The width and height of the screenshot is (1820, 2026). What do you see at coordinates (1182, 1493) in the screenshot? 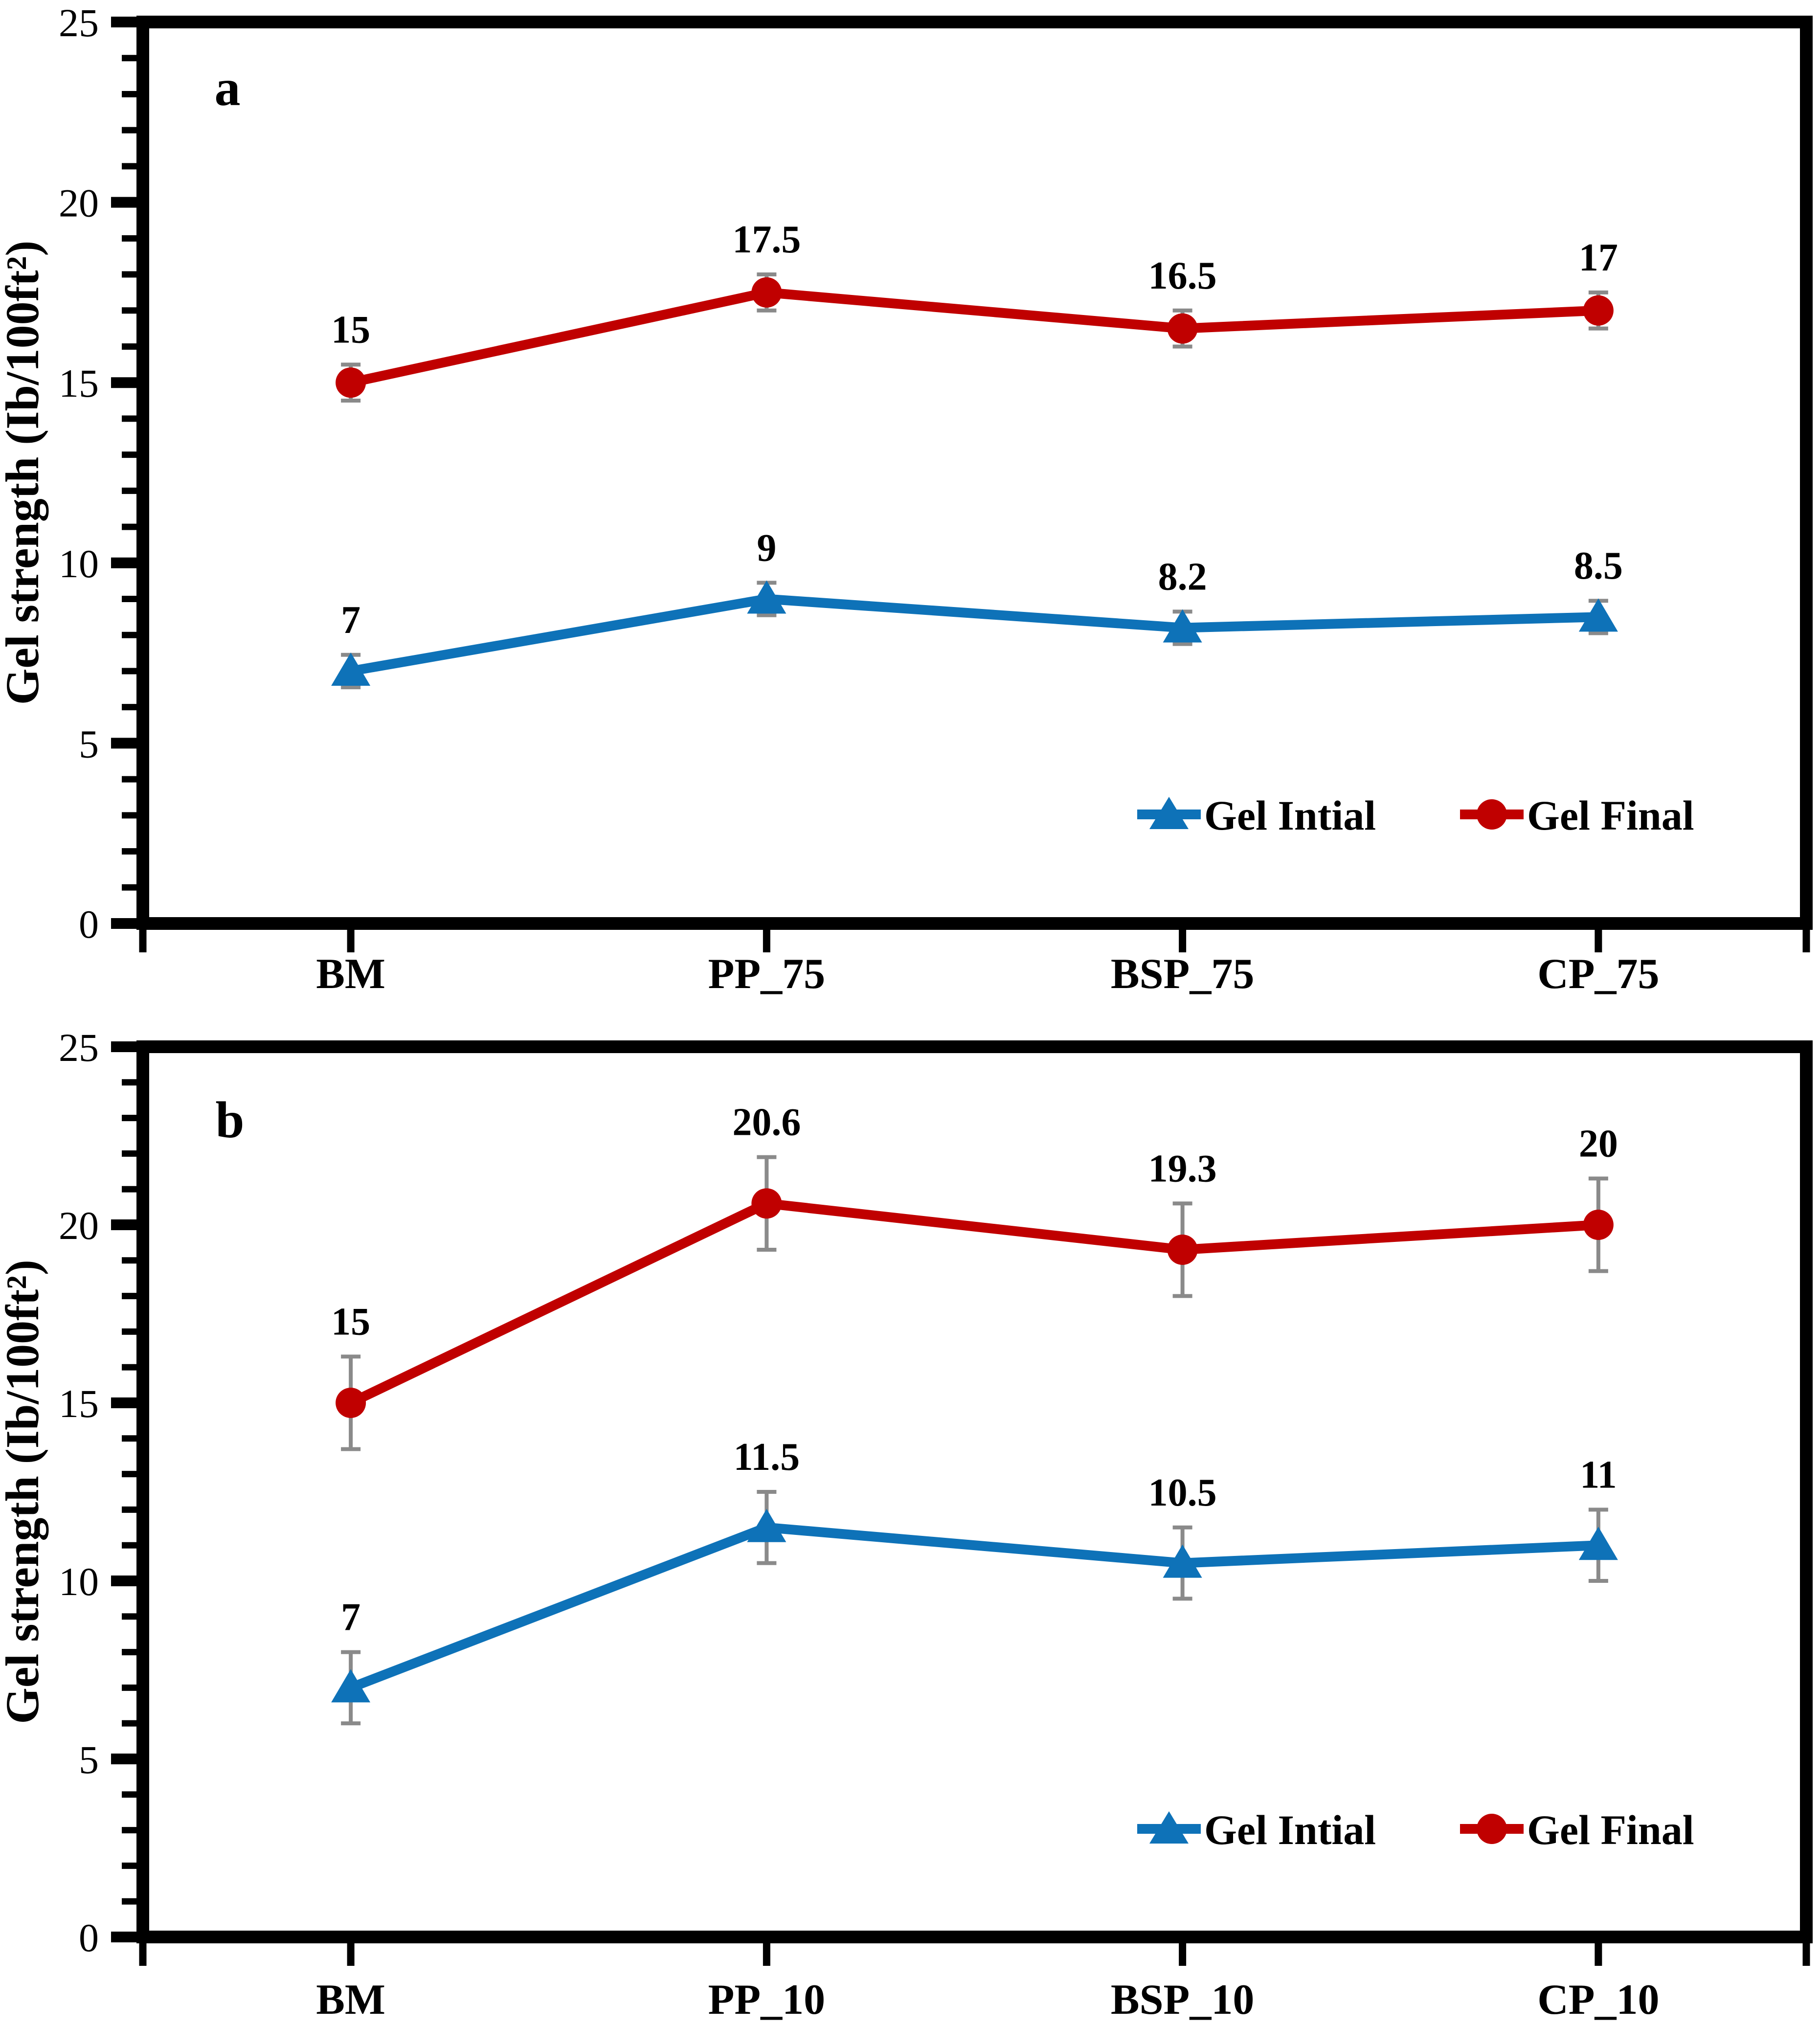
I see `point-value-label: 10.5` at bounding box center [1182, 1493].